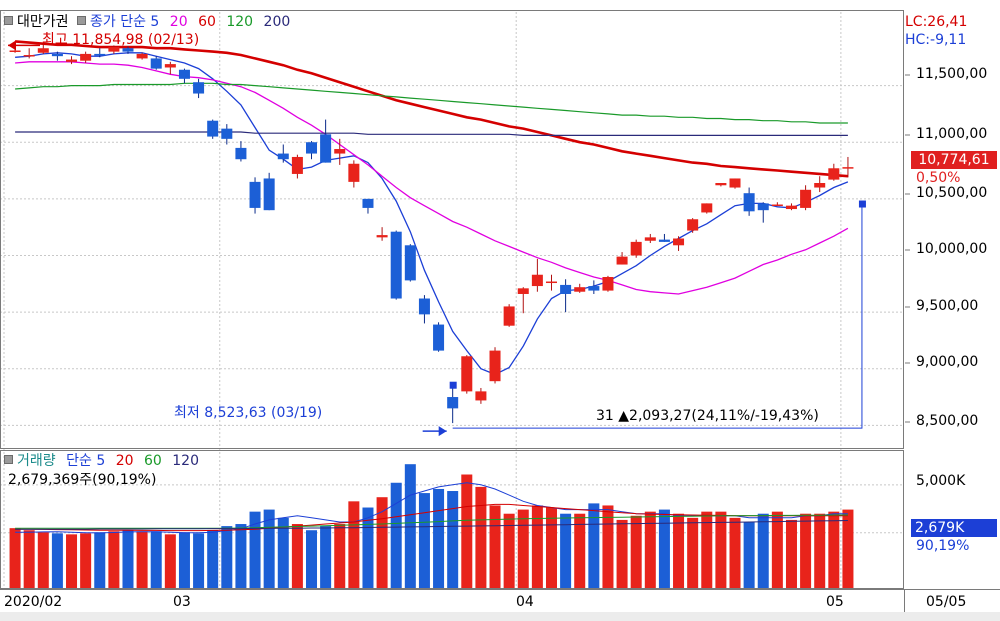 This screenshot has width=1000, height=621. Describe the element at coordinates (500, 616) in the screenshot. I see `bottom-scrollbar` at that location.